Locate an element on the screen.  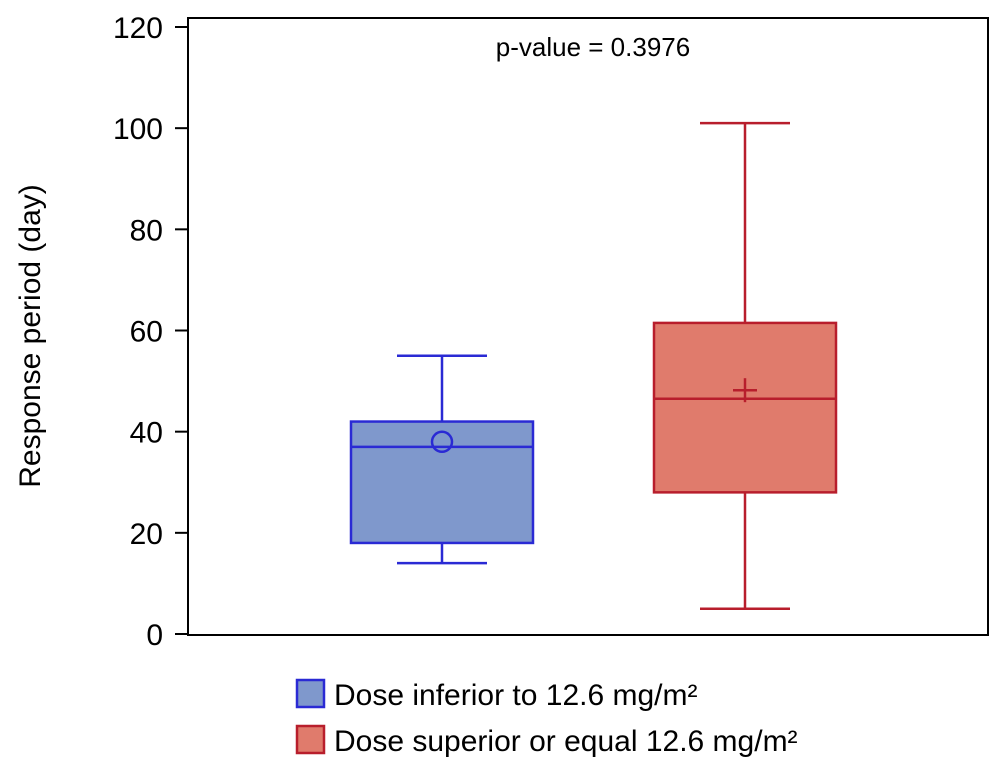
y-axis-title: Response period (day) is located at coordinates (30, 336).